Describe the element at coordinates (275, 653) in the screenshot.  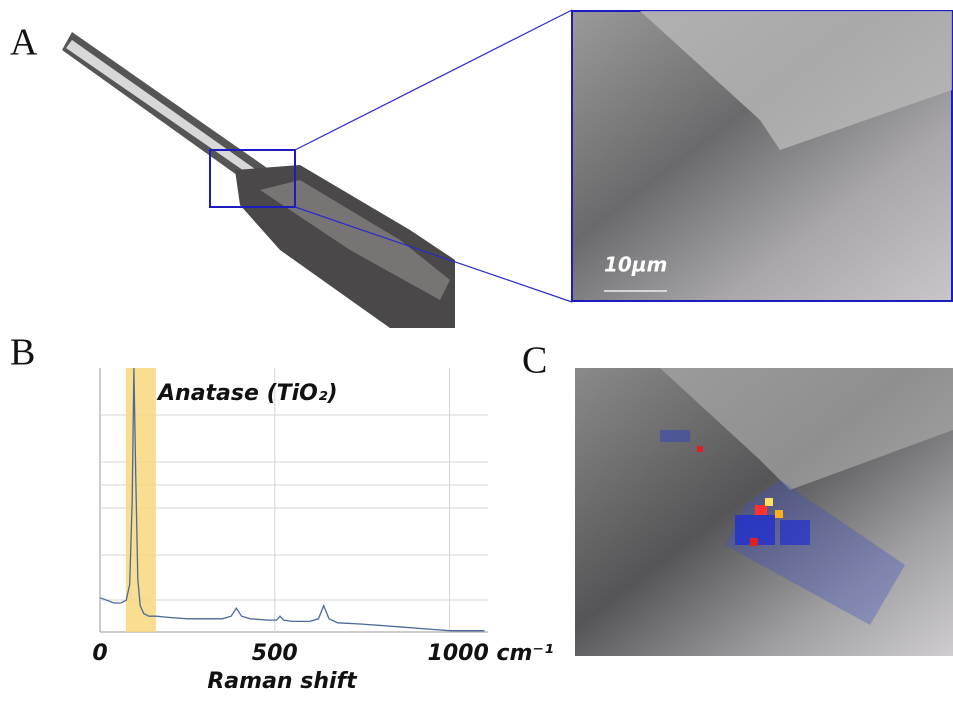
I see `x-tick-label: 500` at that location.